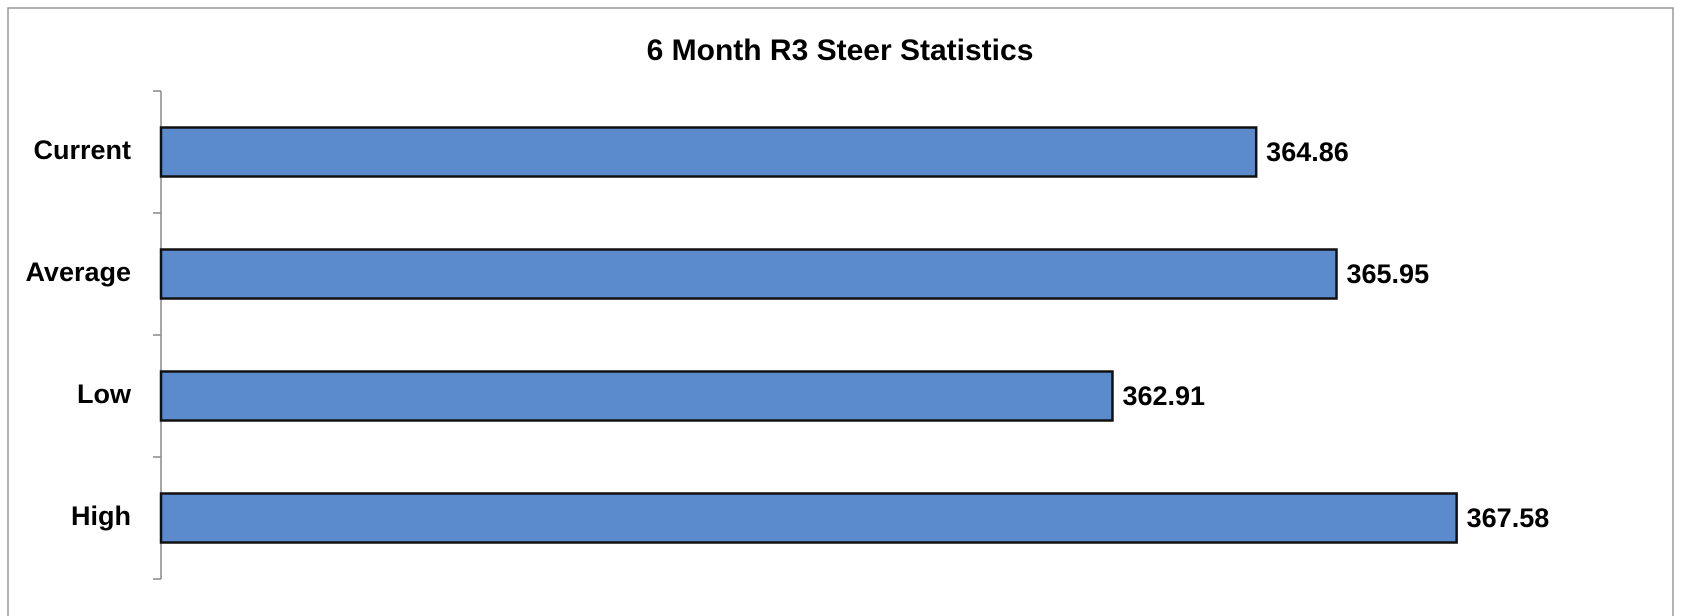  What do you see at coordinates (1508, 518) in the screenshot?
I see `data-label: 367.58` at bounding box center [1508, 518].